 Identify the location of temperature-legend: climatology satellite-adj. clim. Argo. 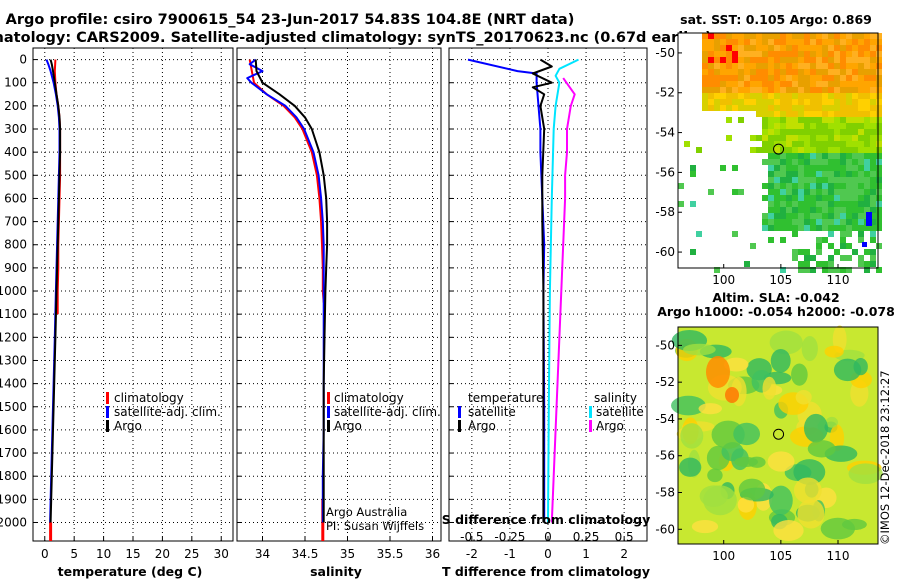
(163, 412).